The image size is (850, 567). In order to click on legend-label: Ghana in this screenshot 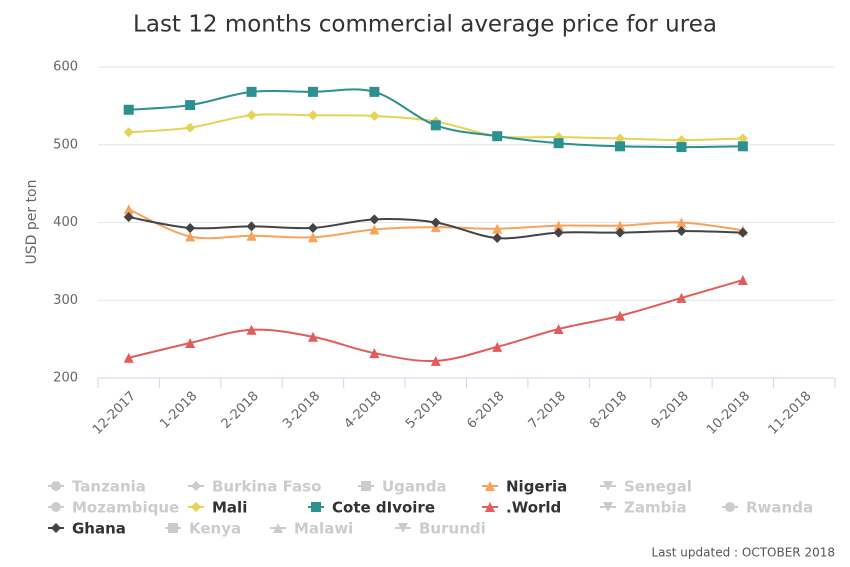, I will do `click(99, 529)`.